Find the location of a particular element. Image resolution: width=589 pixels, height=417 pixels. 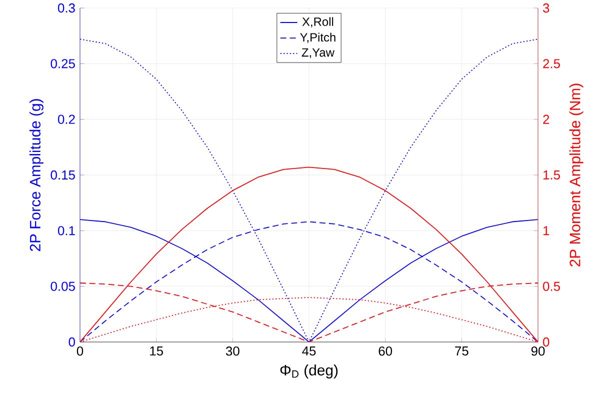

x-tick-label: 75 is located at coordinates (461, 351).